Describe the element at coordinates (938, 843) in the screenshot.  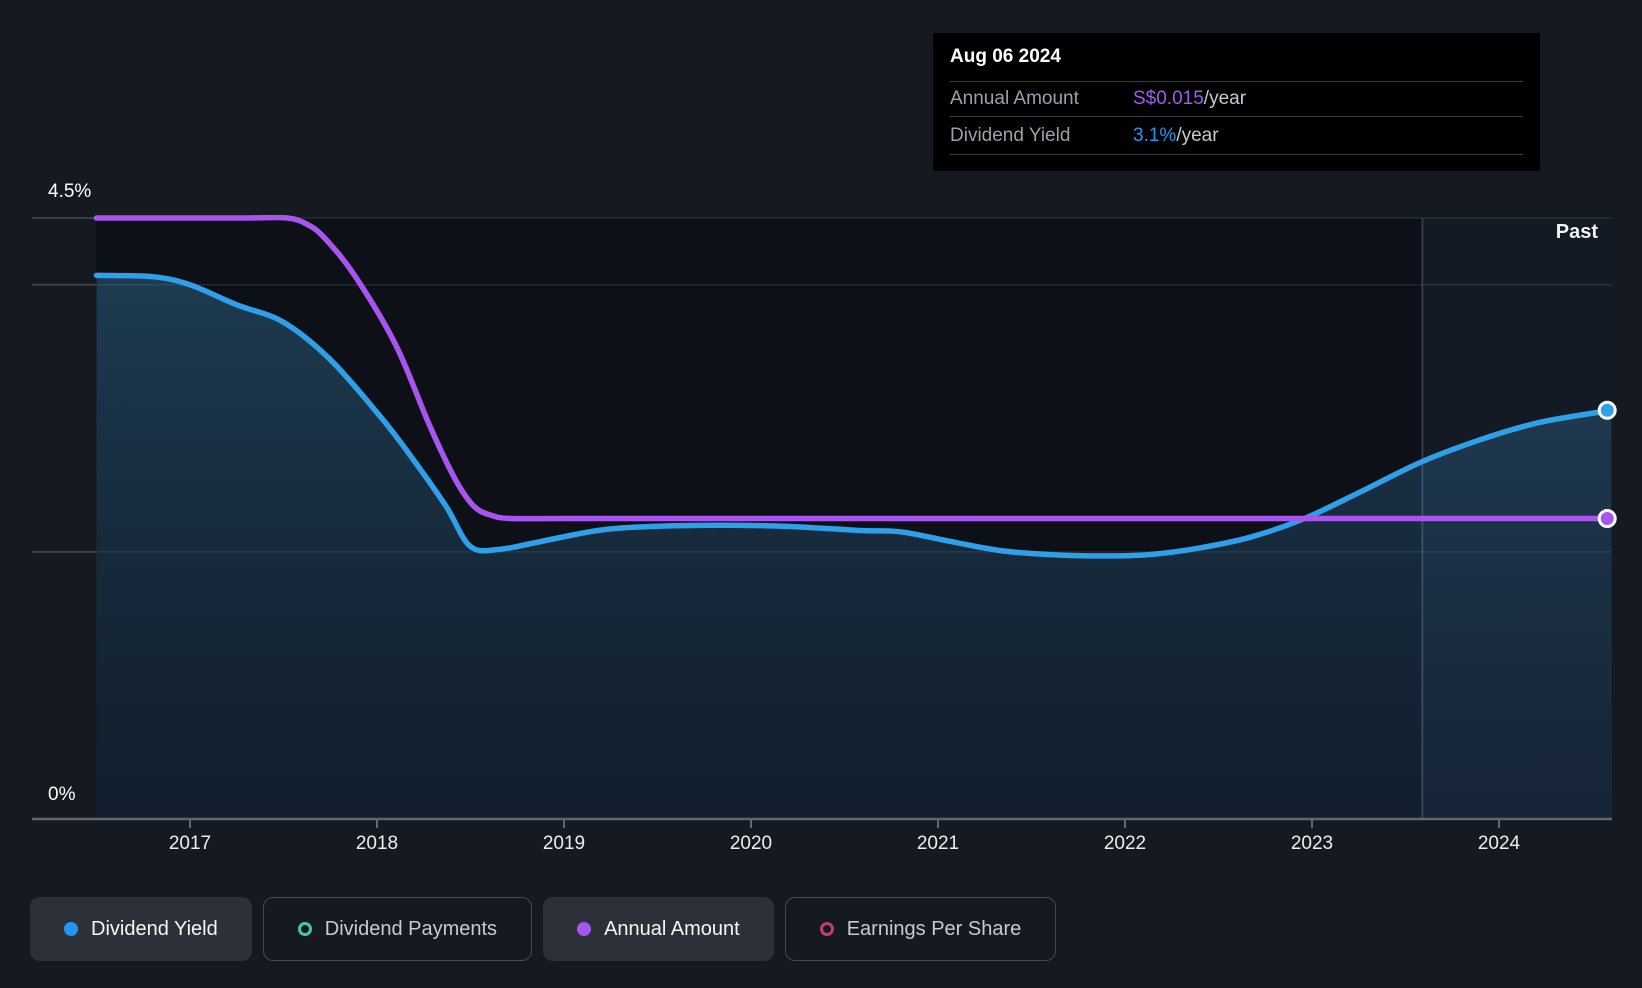
I see `x-axis-label: 2021` at that location.